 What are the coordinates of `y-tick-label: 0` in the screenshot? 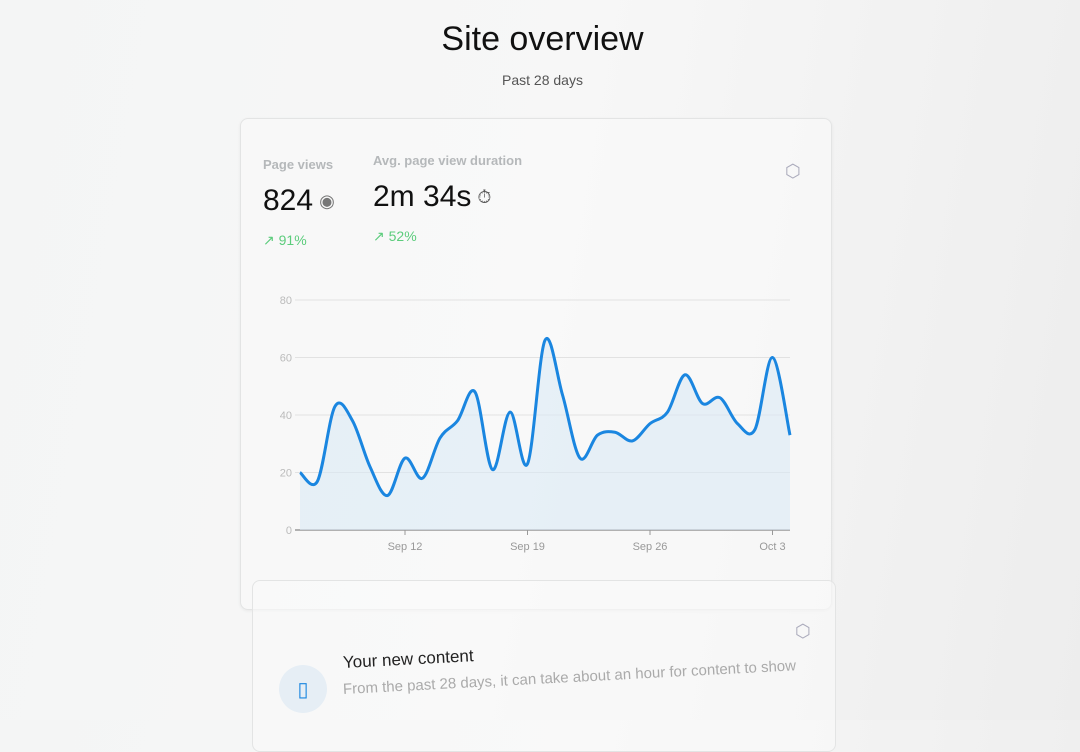 It's located at (289, 531).